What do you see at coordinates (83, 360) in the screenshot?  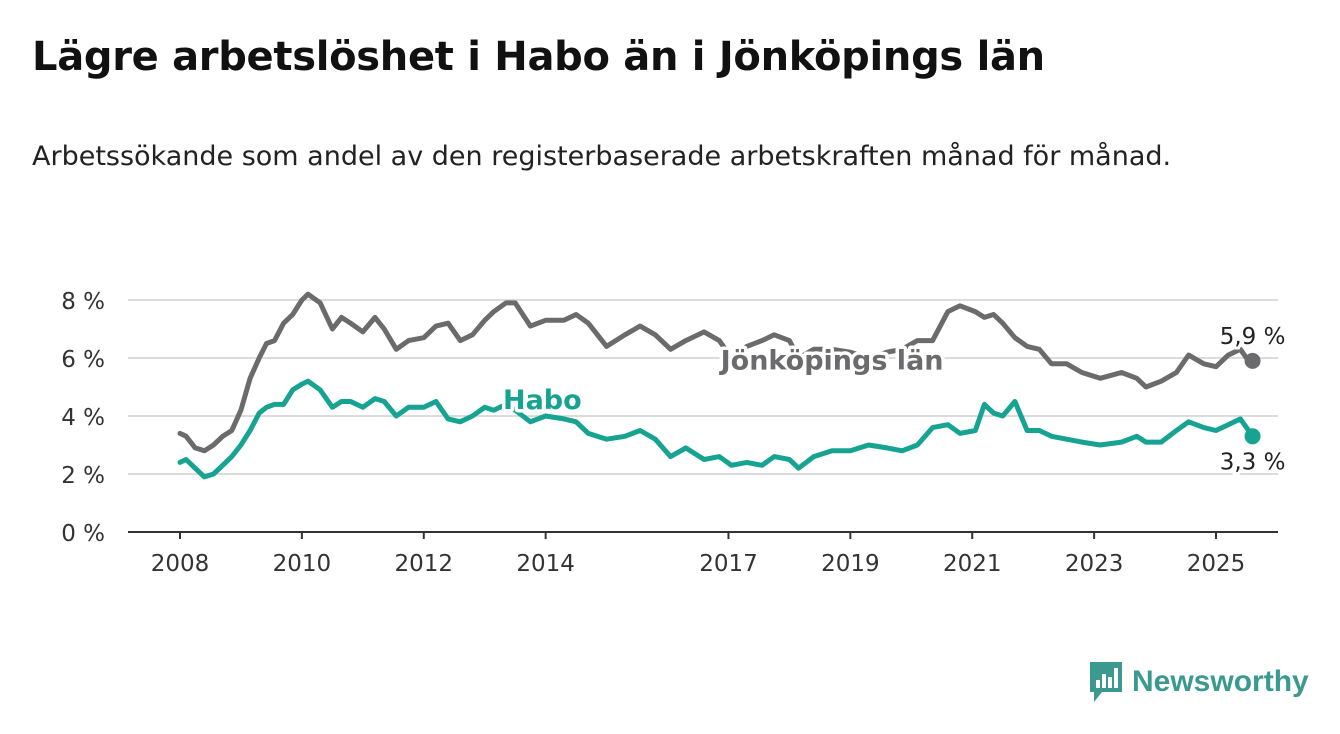 I see `y-tick-label: 6 %` at bounding box center [83, 360].